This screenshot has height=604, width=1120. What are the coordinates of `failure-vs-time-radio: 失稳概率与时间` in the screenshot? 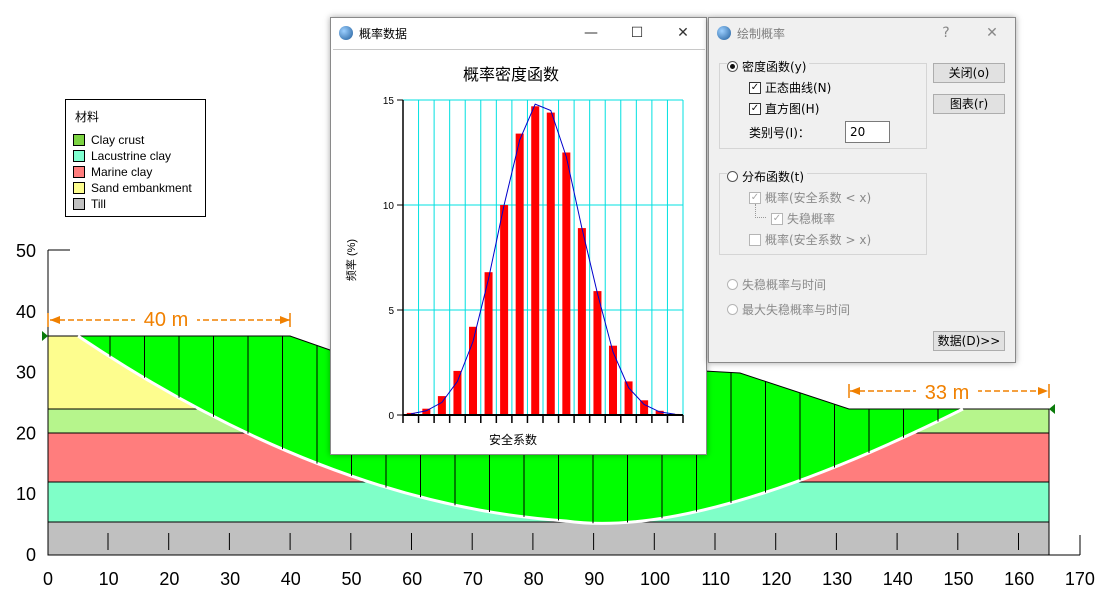 It's located at (776, 284).